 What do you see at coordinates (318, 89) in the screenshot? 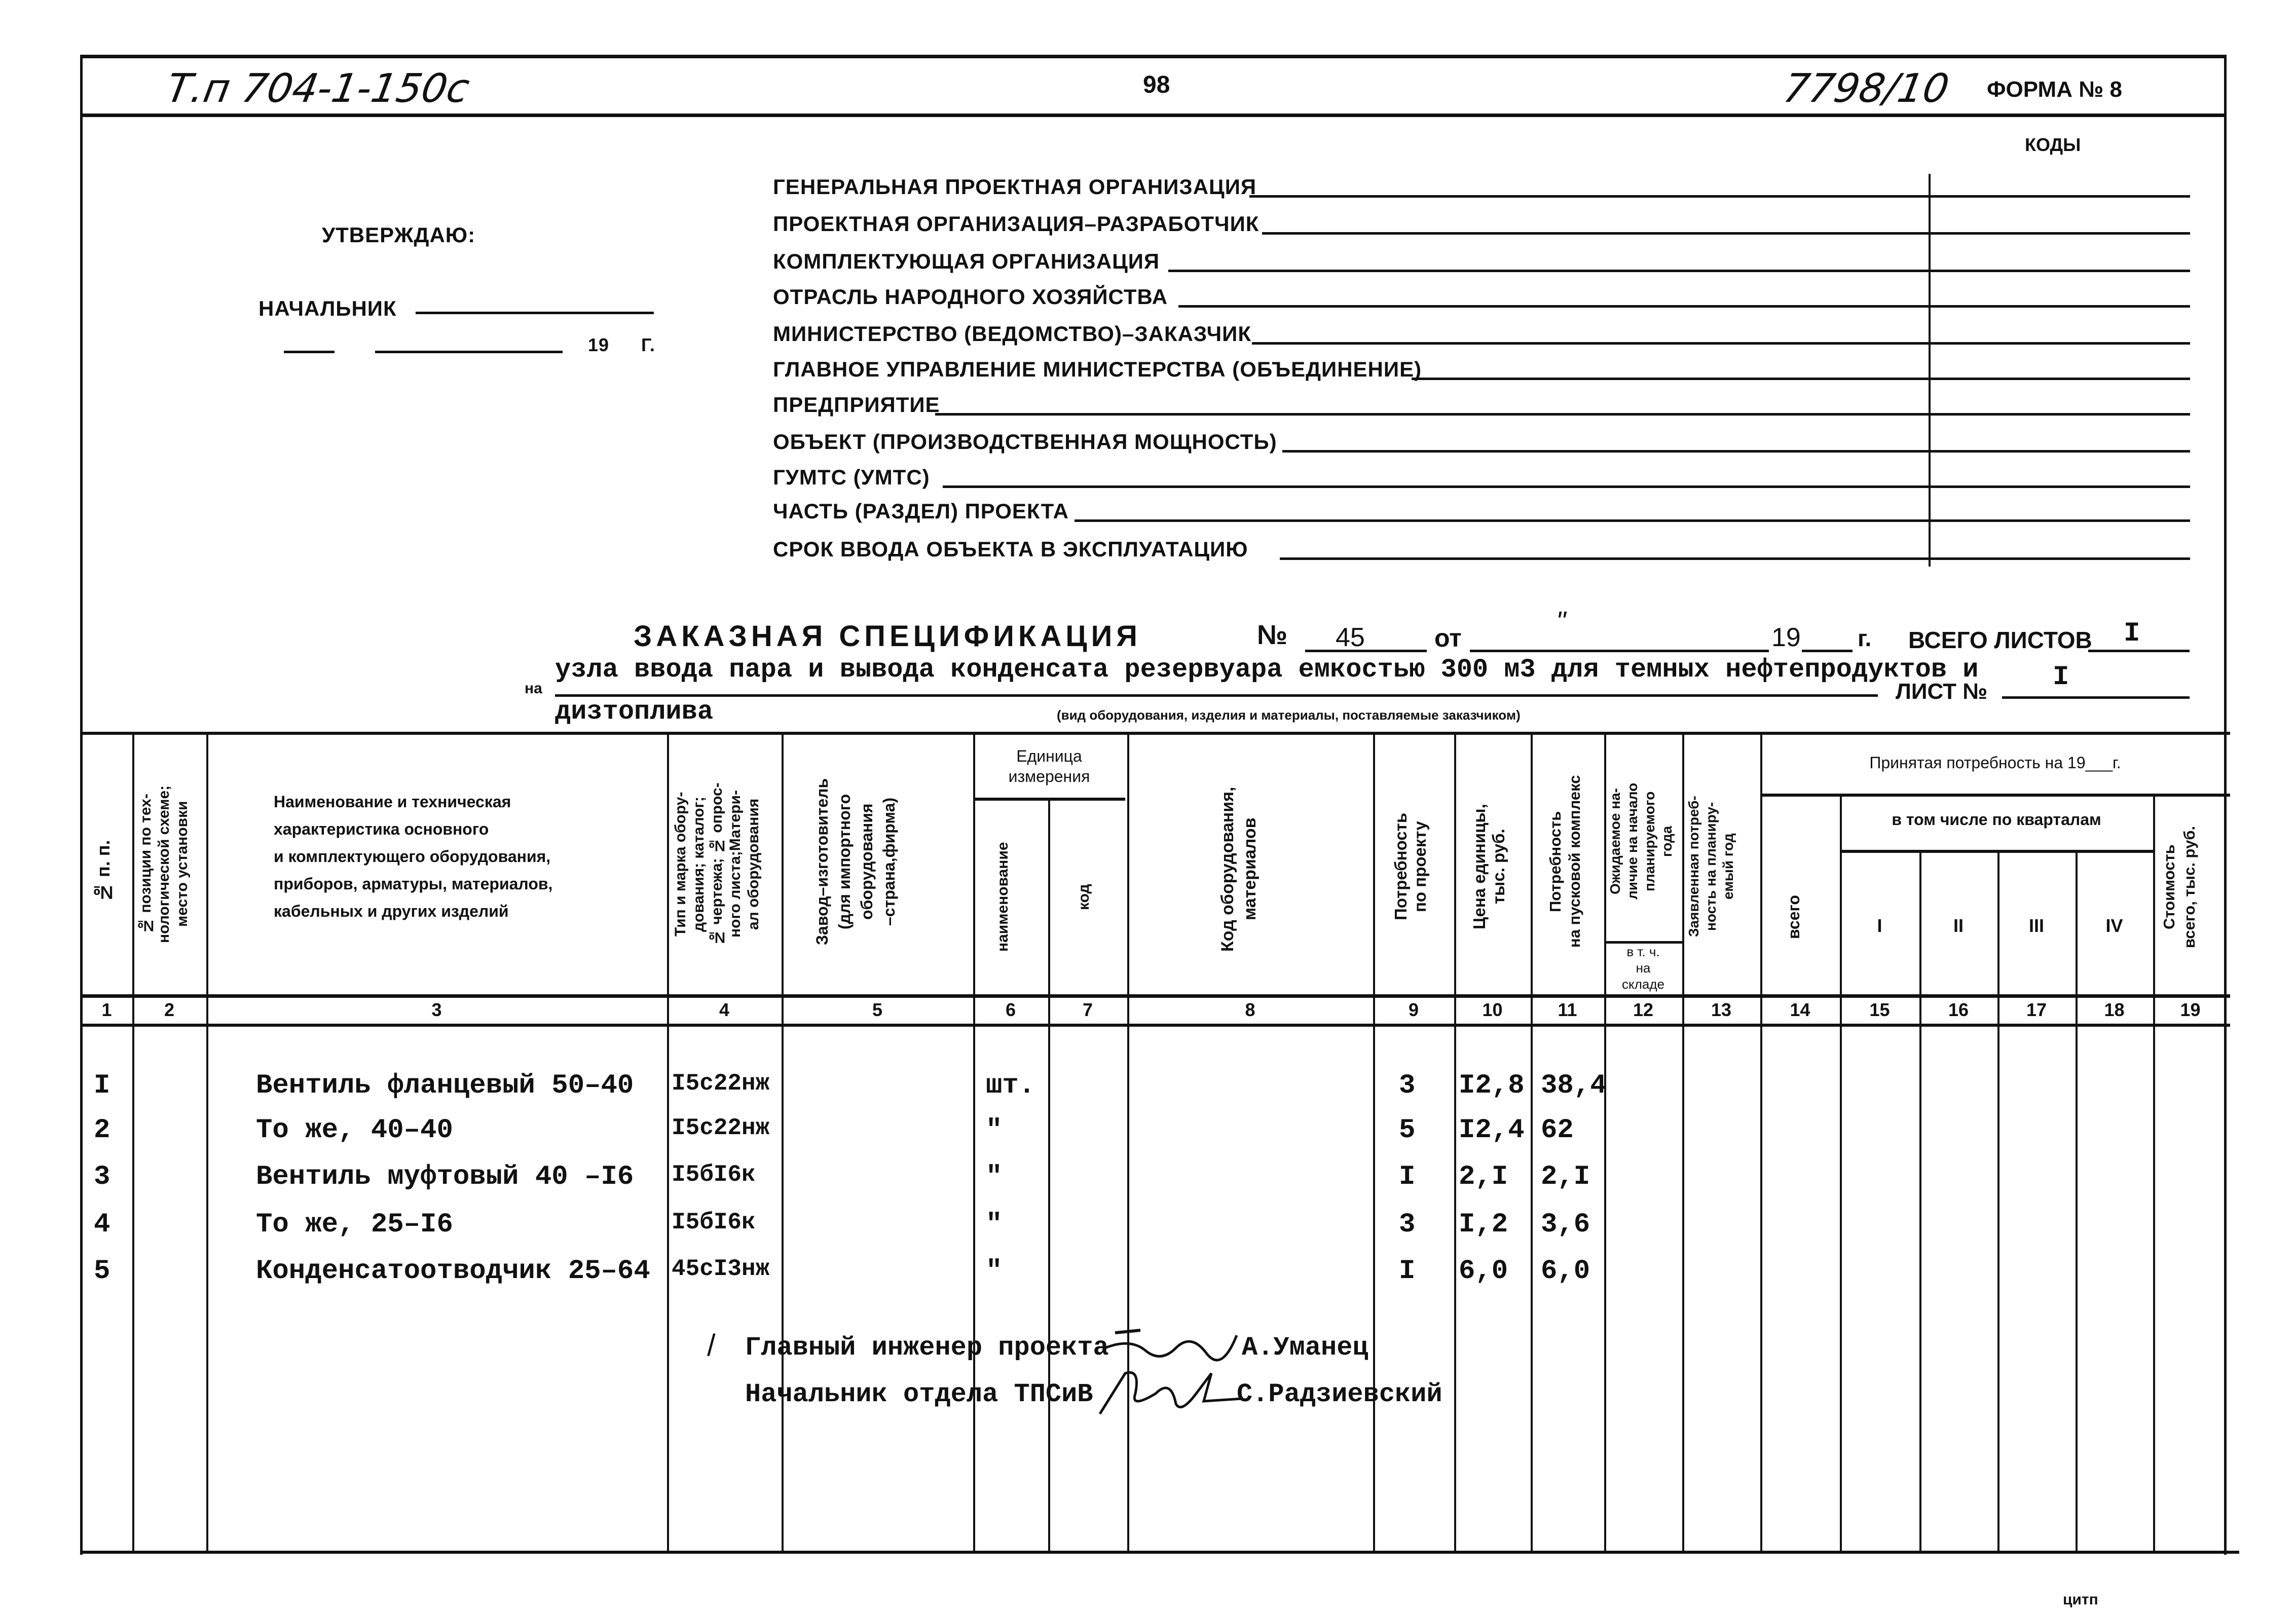
I see `project-code: Т.п 704-1-150с` at bounding box center [318, 89].